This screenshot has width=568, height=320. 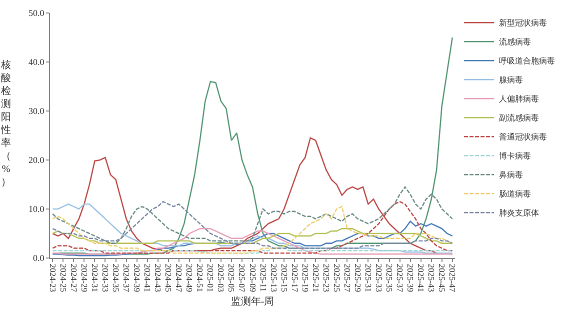 What do you see at coordinates (38, 258) in the screenshot?
I see `y-tick-label: 0.0` at bounding box center [38, 258].